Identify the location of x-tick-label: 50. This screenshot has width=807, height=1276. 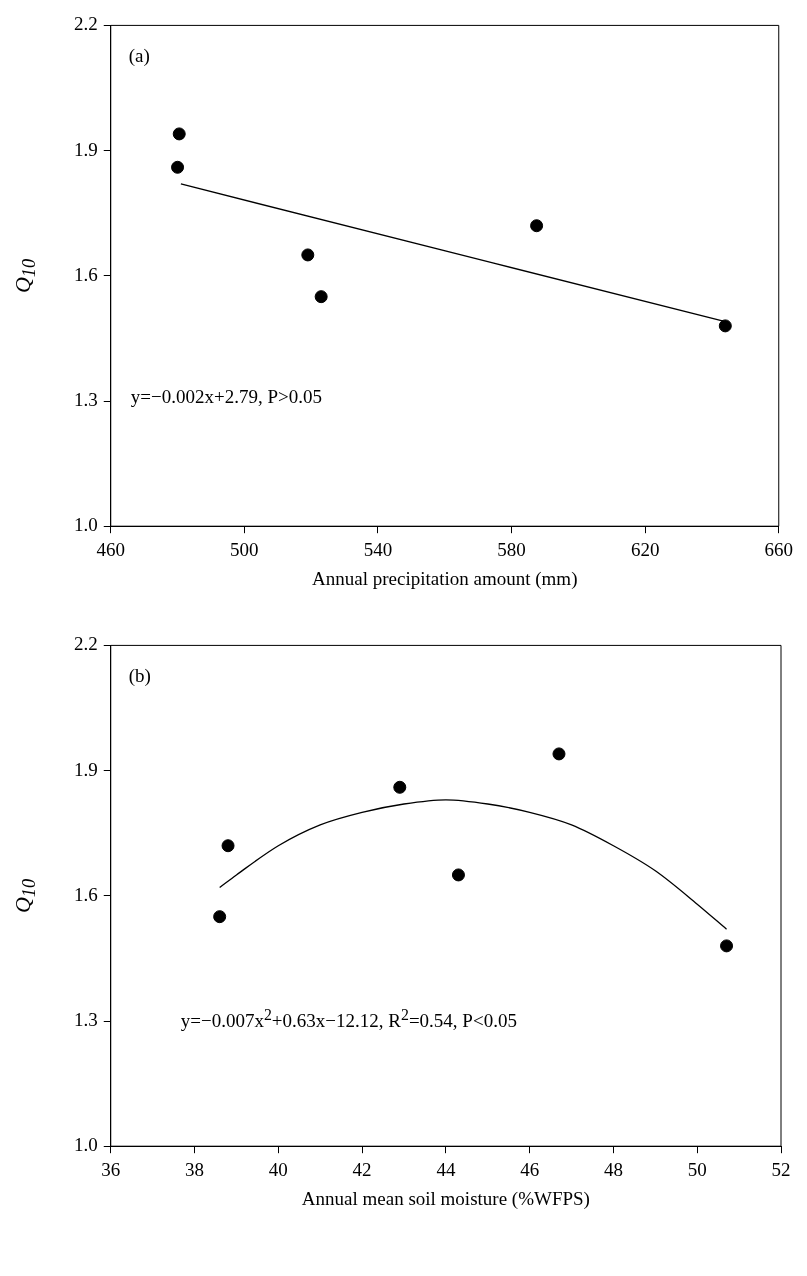
(697, 1169).